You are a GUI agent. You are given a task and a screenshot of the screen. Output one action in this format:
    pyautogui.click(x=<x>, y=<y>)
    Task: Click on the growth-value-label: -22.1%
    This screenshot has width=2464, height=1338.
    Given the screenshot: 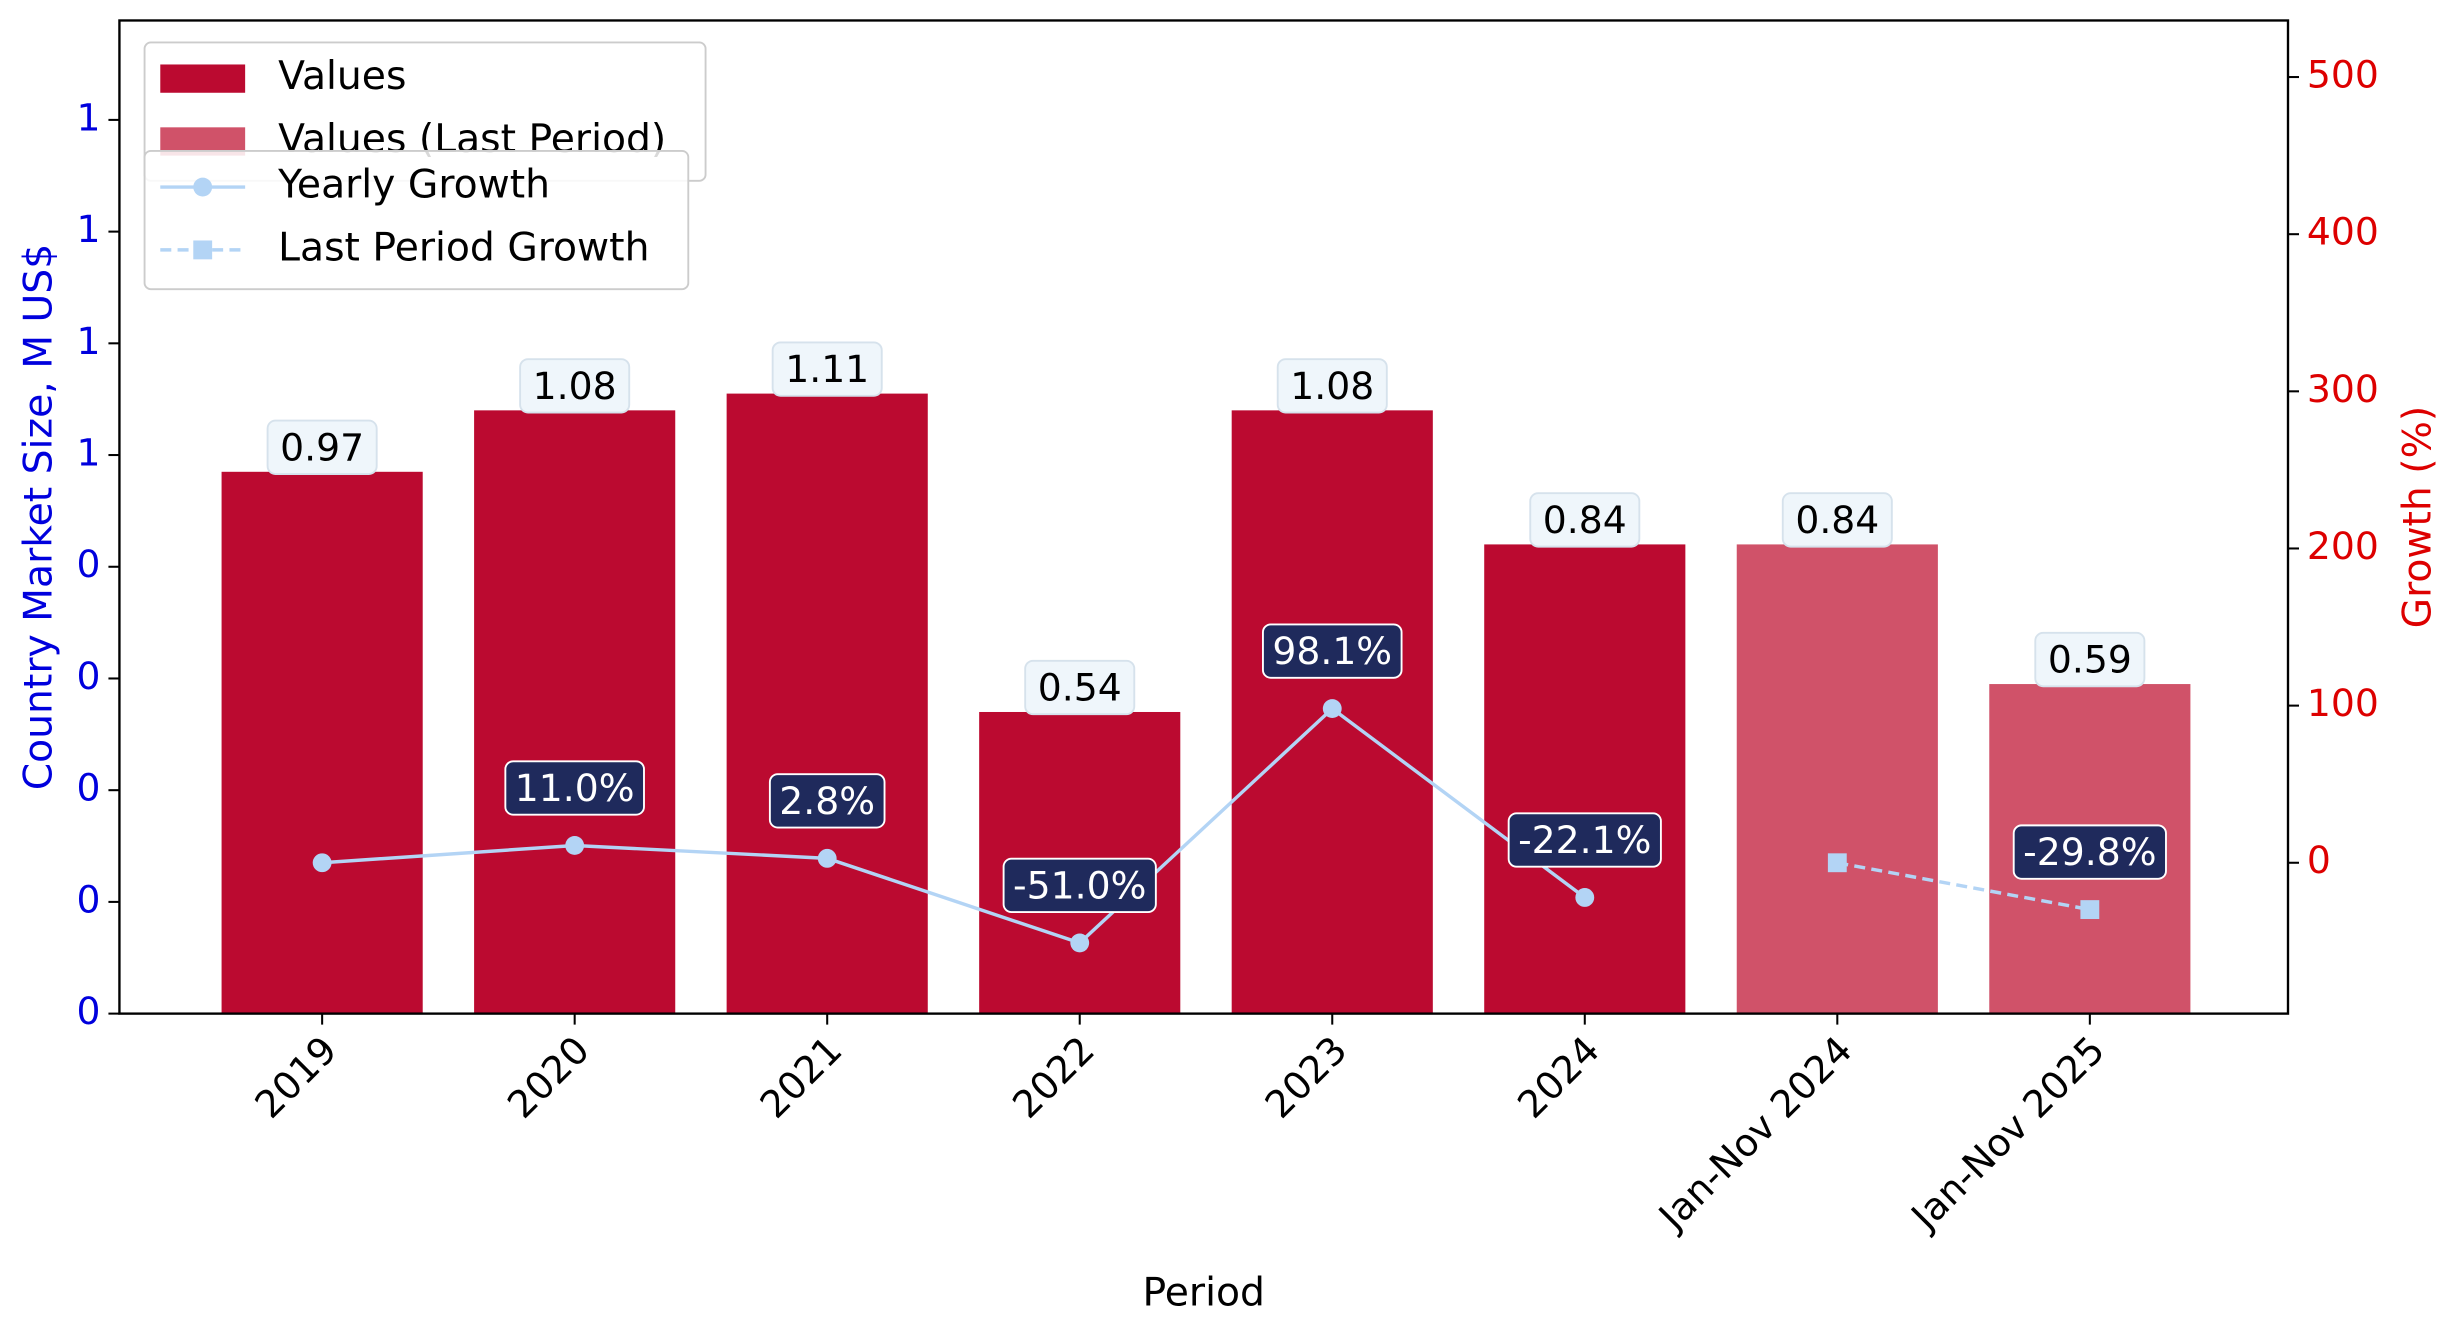 What is the action you would take?
    pyautogui.click(x=1584, y=840)
    